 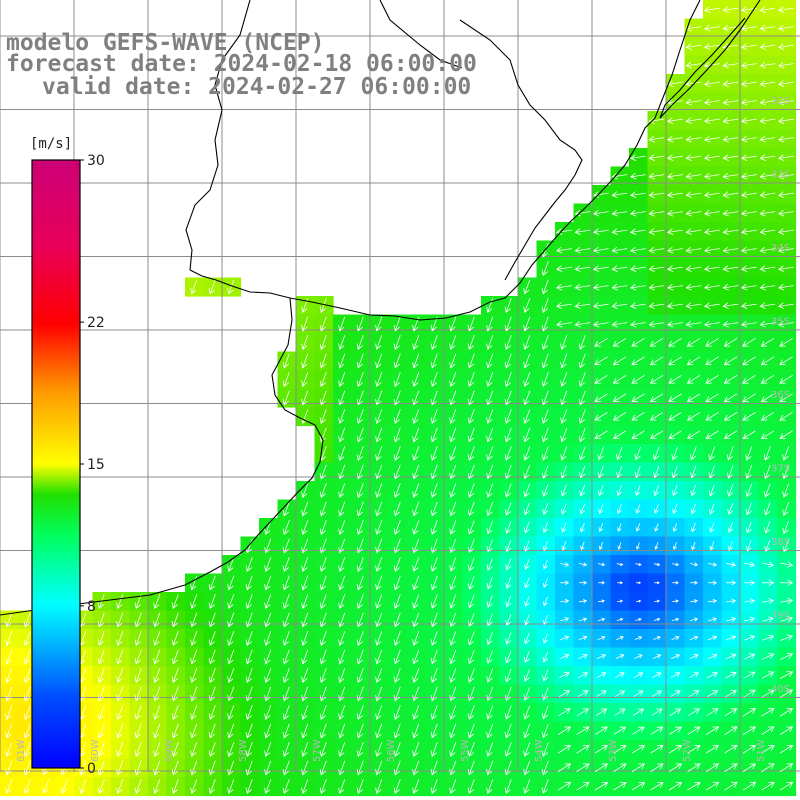 I want to click on latitude-label: 37S, so click(x=780, y=469).